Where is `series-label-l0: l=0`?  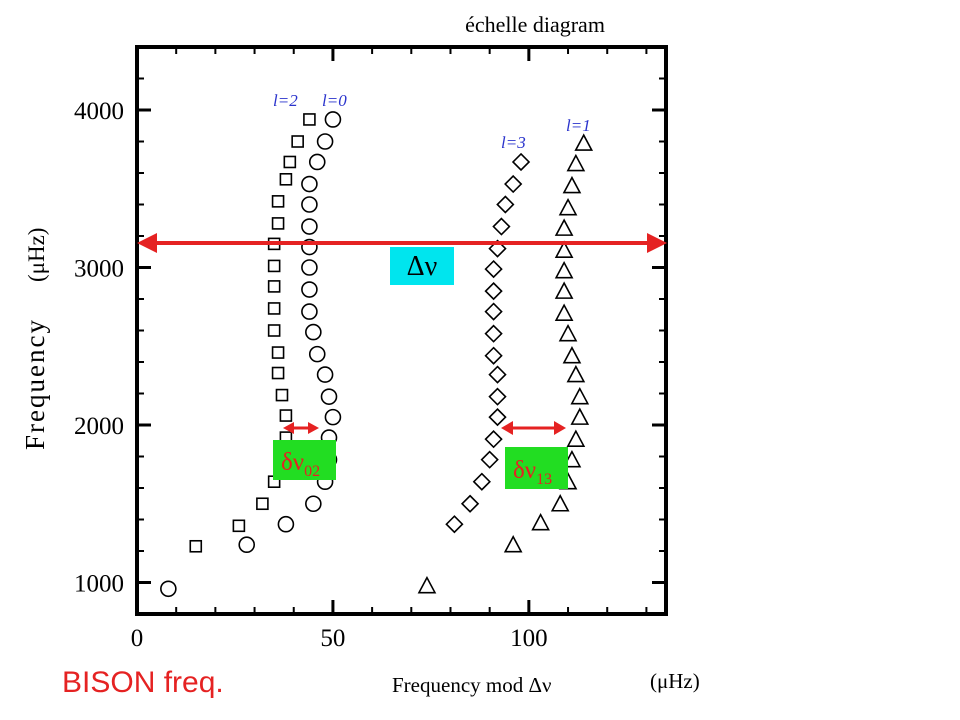
series-label-l0: l=0 is located at coordinates (334, 100).